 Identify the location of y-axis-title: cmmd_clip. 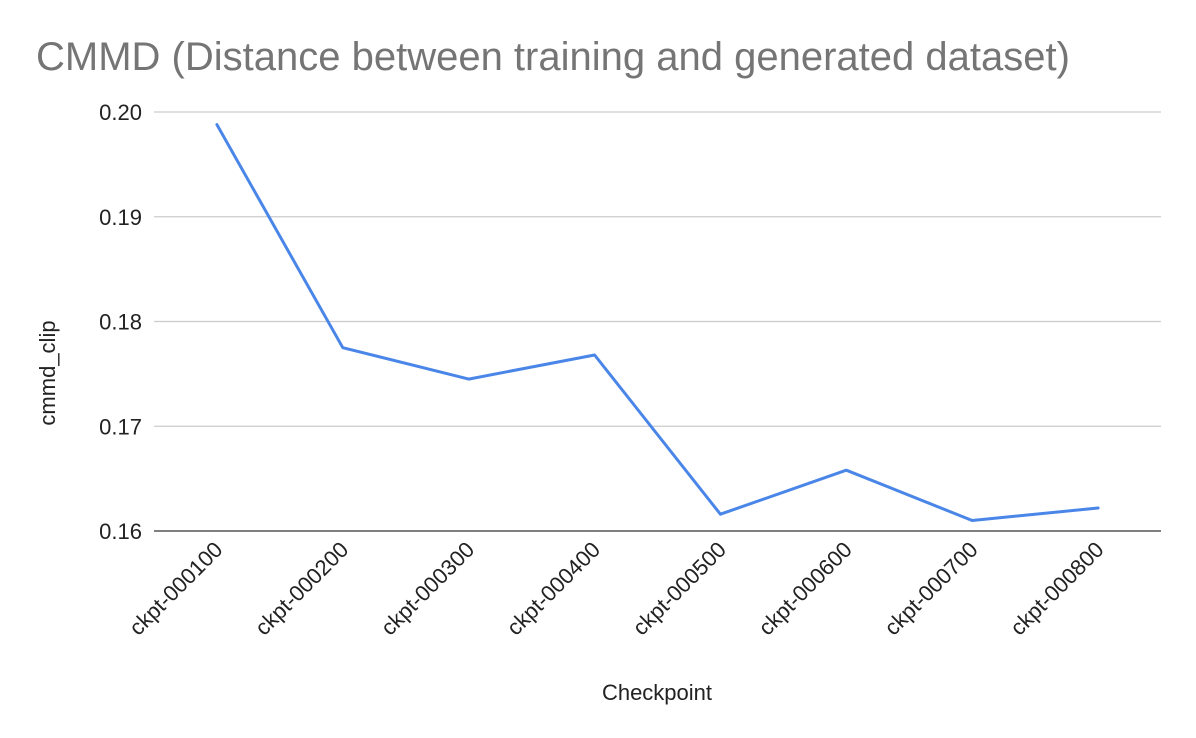
(47, 372).